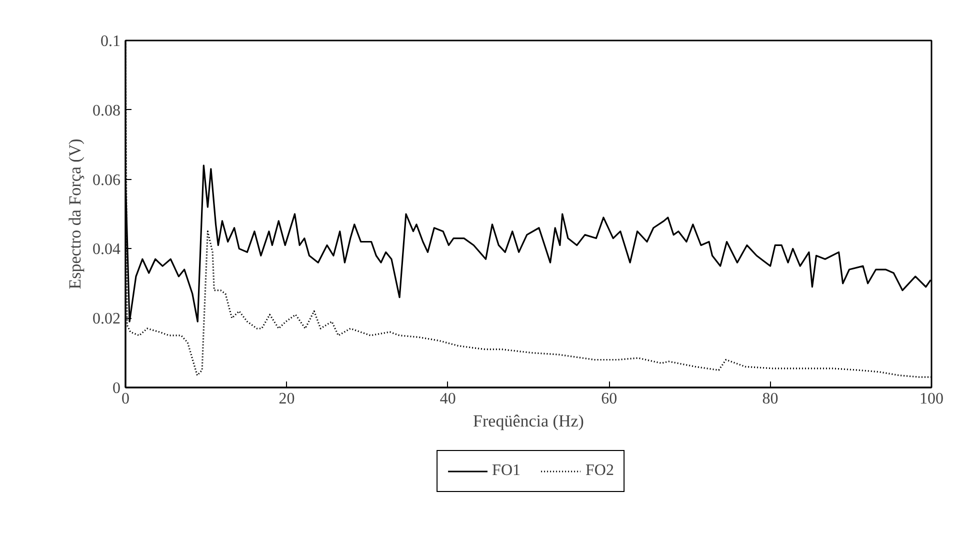  Describe the element at coordinates (932, 399) in the screenshot. I see `x-tick-label: 100` at that location.